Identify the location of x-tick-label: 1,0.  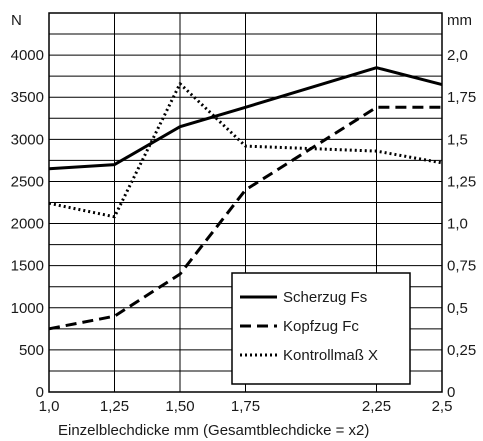
(49, 406).